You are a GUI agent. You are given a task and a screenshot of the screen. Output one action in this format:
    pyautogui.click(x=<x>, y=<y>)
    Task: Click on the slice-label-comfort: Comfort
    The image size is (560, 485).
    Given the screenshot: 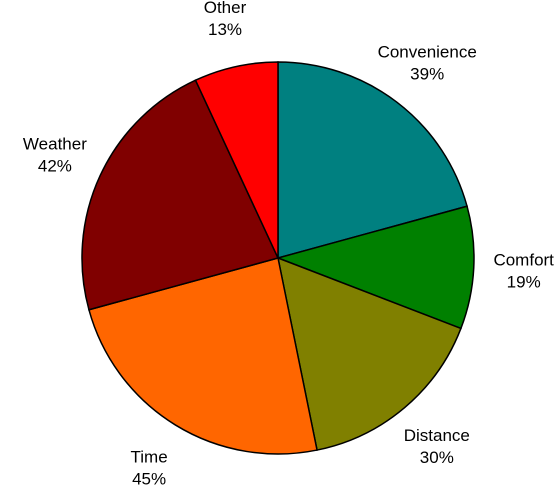 What is the action you would take?
    pyautogui.click(x=523, y=259)
    